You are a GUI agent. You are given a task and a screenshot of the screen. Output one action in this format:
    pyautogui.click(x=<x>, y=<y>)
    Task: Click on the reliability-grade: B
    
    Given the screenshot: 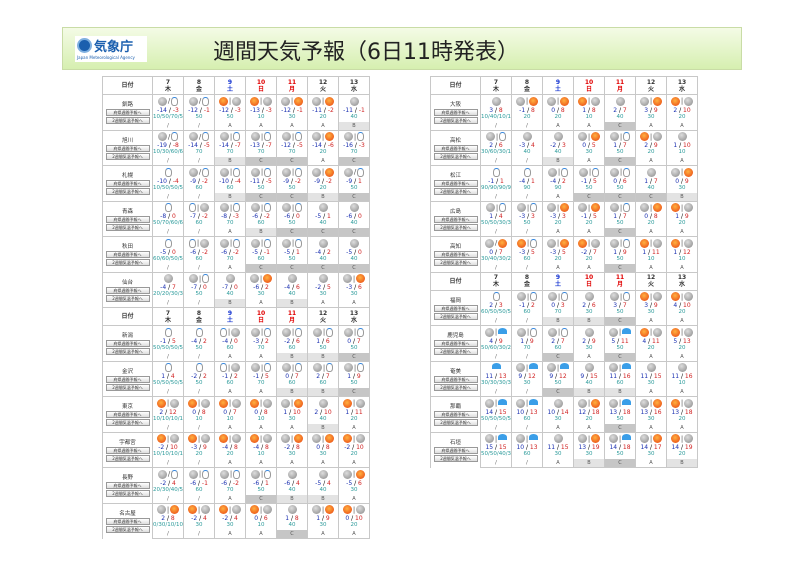 What is the action you would take?
    pyautogui.click(x=292, y=392)
    